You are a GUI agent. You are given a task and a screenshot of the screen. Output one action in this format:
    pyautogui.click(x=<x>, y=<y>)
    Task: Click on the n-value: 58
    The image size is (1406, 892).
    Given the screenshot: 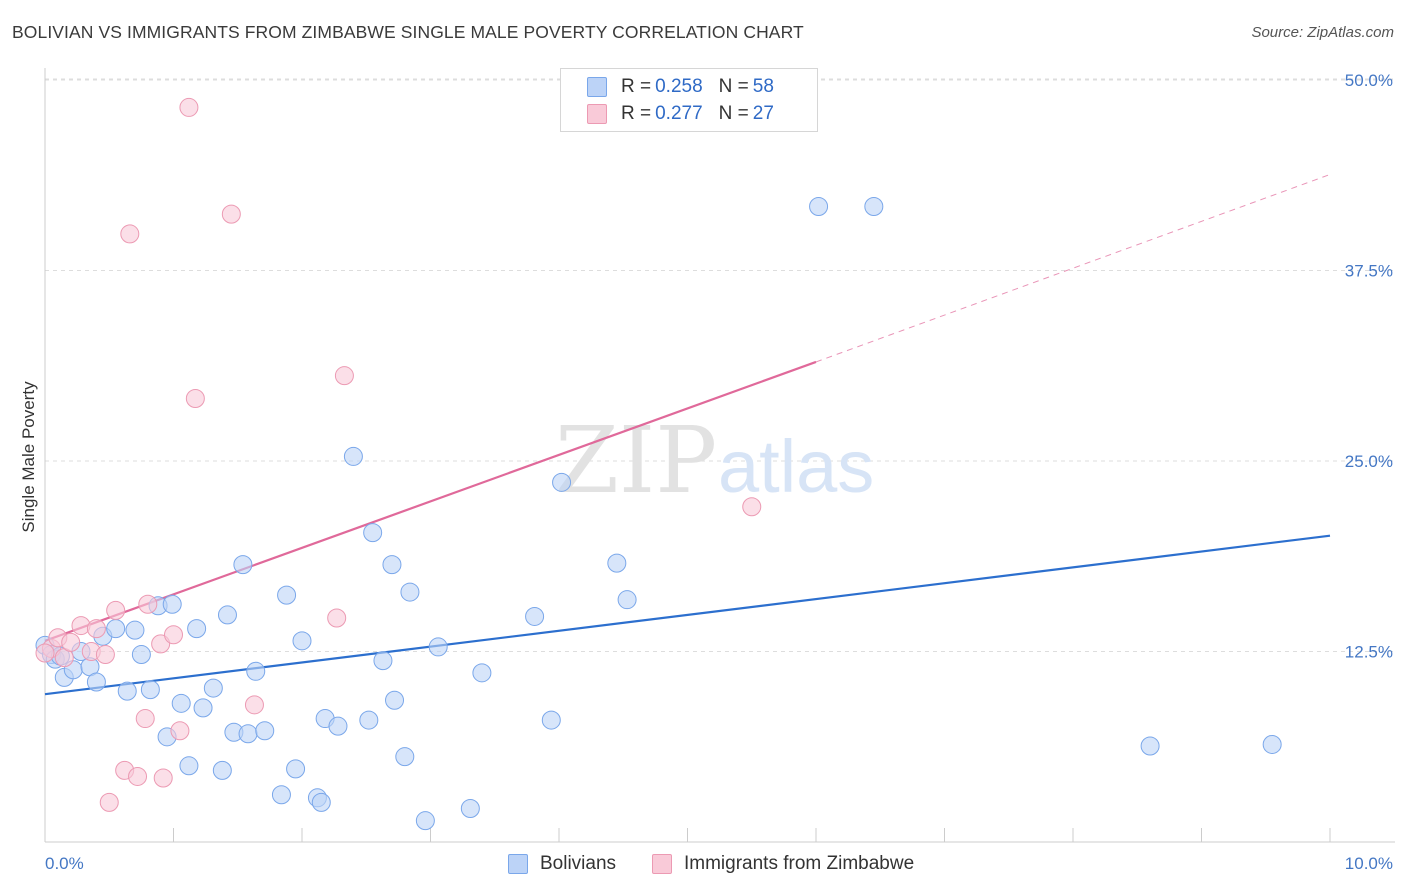 What is the action you would take?
    pyautogui.click(x=763, y=86)
    